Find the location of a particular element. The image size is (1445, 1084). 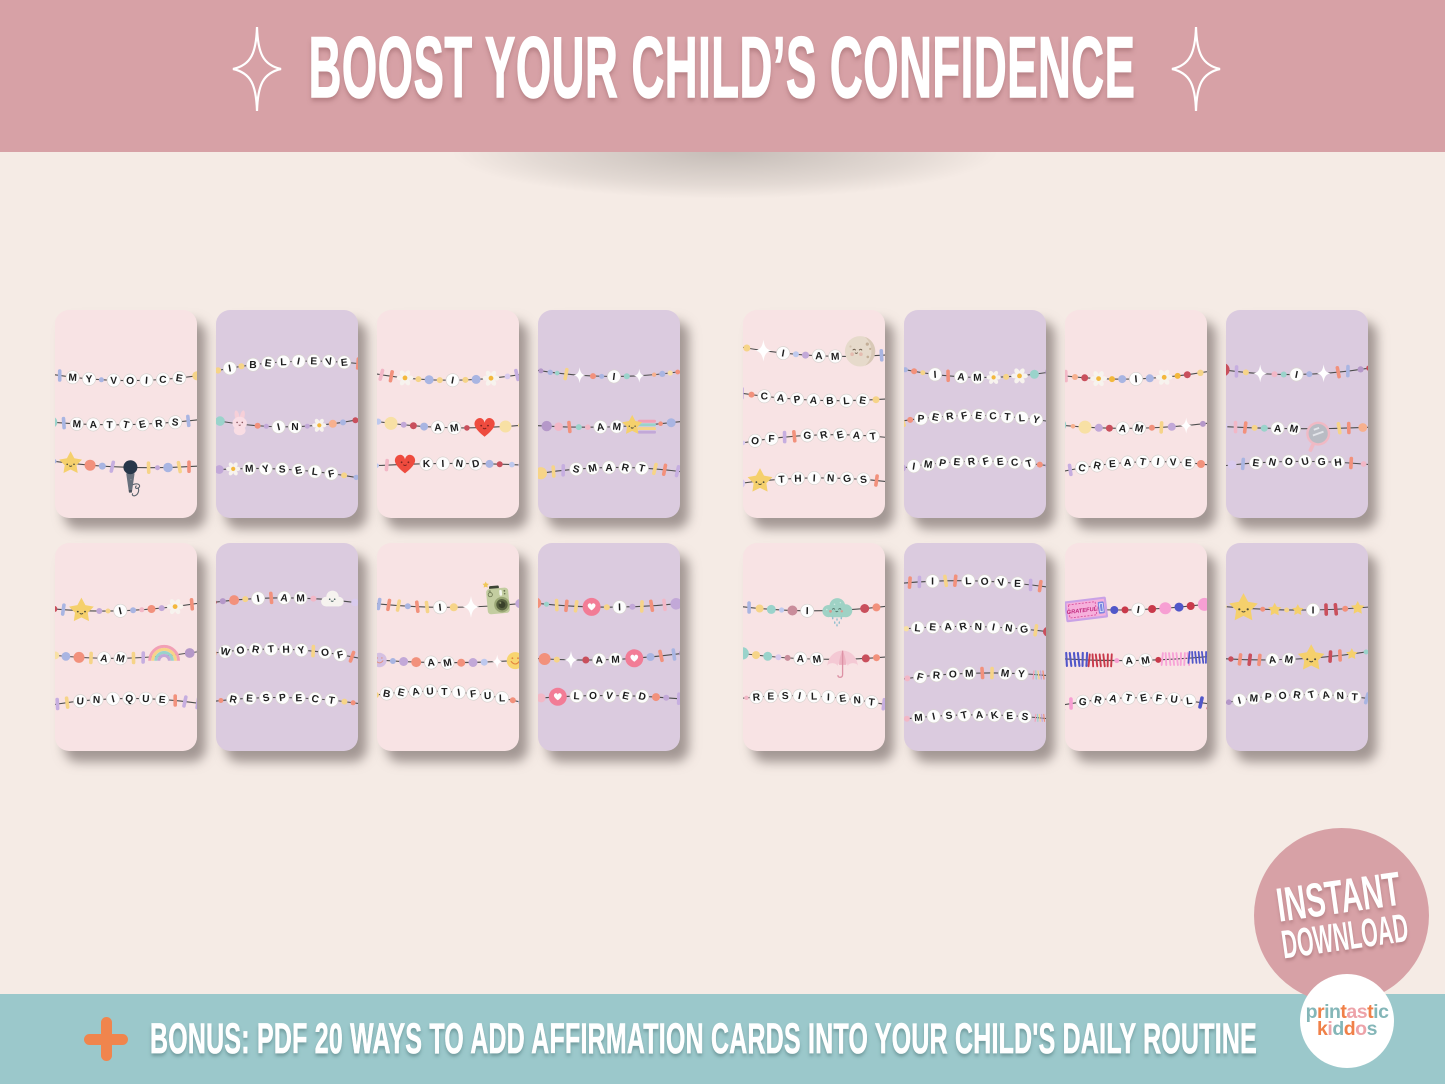

svg-text: K is located at coordinates (427, 464).